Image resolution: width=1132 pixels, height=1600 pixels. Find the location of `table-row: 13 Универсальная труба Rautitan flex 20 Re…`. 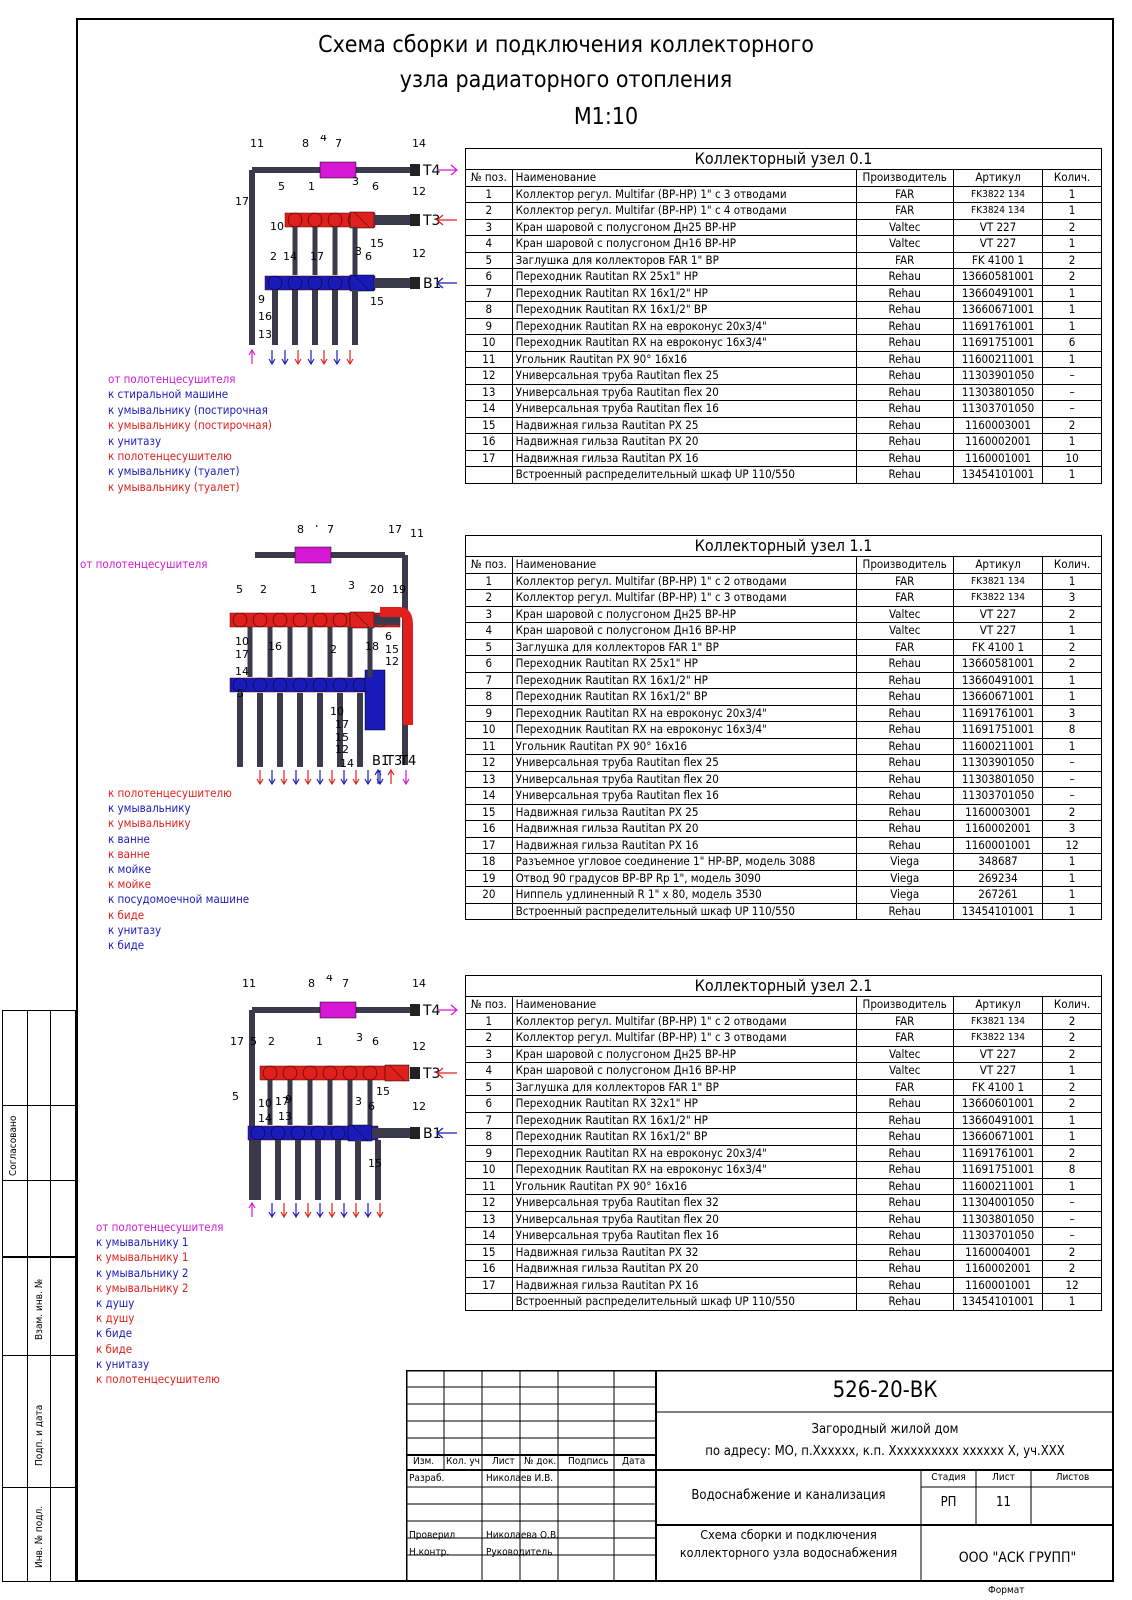

table-row: 13 Универсальная труба Rautitan flex 20 Re… is located at coordinates (783, 1219).